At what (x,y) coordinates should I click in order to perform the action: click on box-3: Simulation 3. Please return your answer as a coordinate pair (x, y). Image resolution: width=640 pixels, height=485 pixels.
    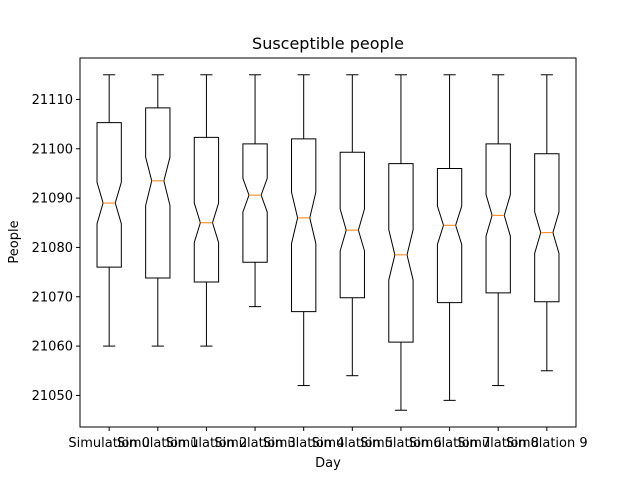
    Looking at the image, I should click on (255, 262).